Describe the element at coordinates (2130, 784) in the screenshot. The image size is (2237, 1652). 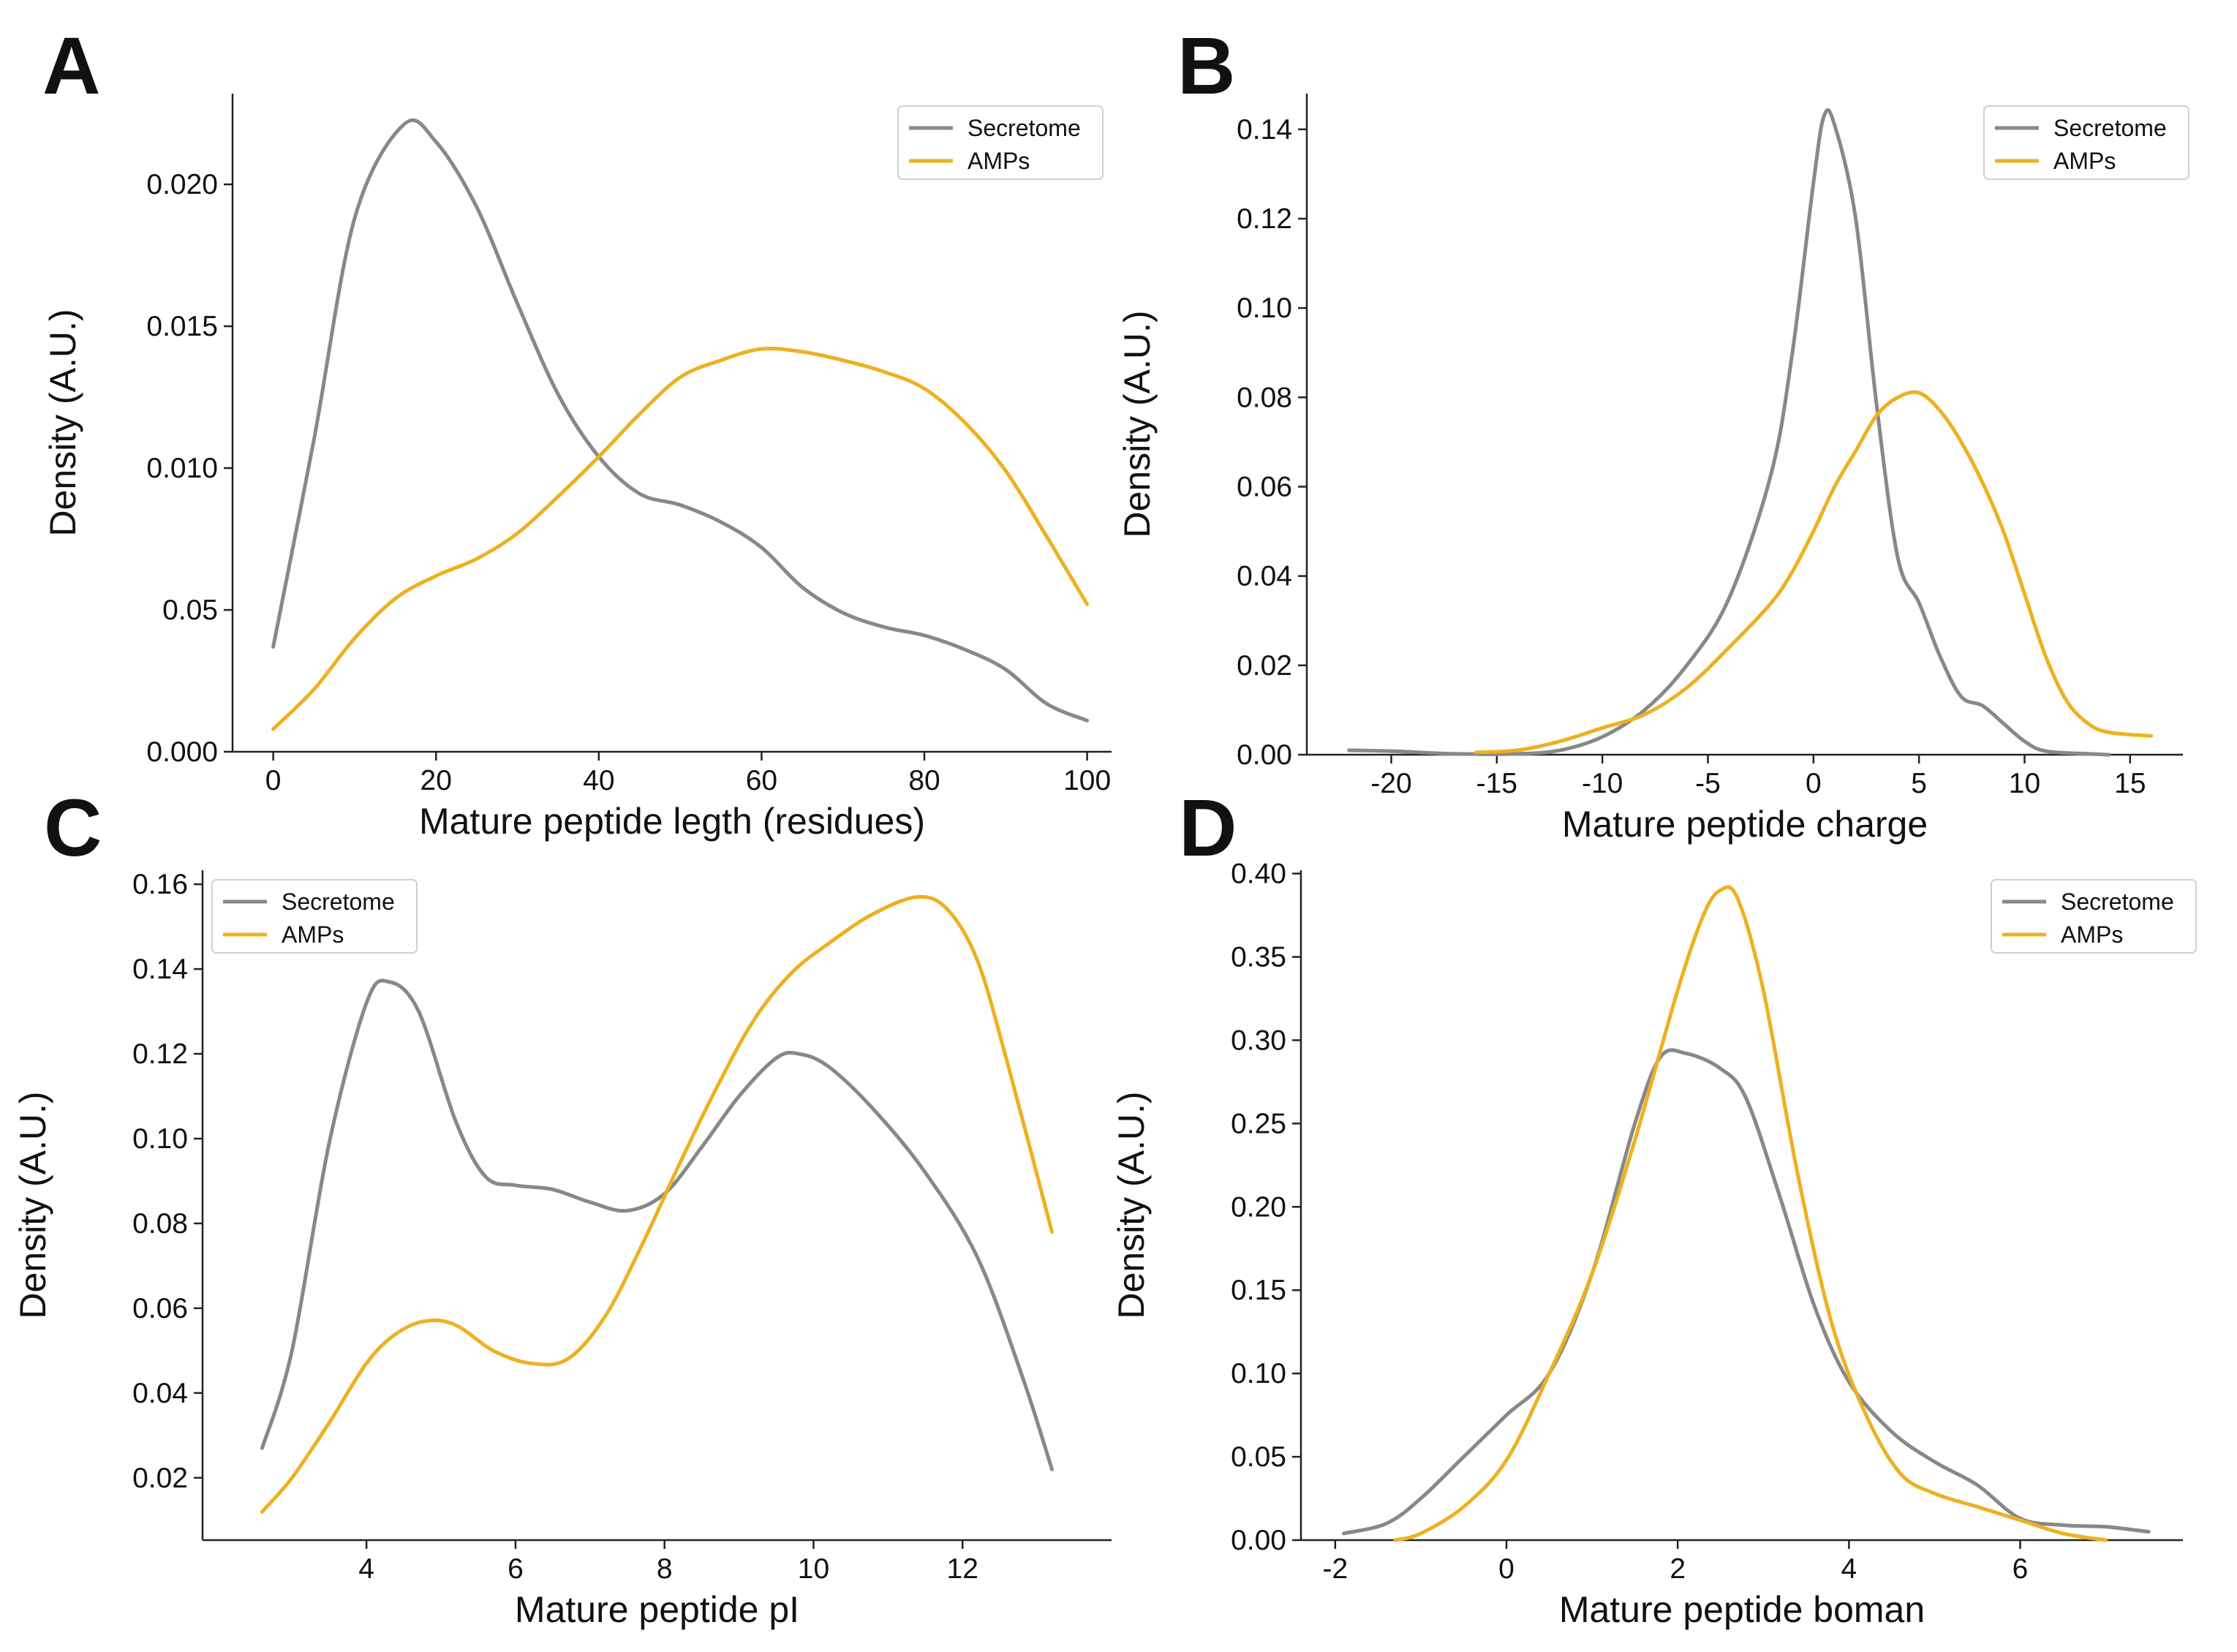
I see `x-tick-label: 15` at that location.